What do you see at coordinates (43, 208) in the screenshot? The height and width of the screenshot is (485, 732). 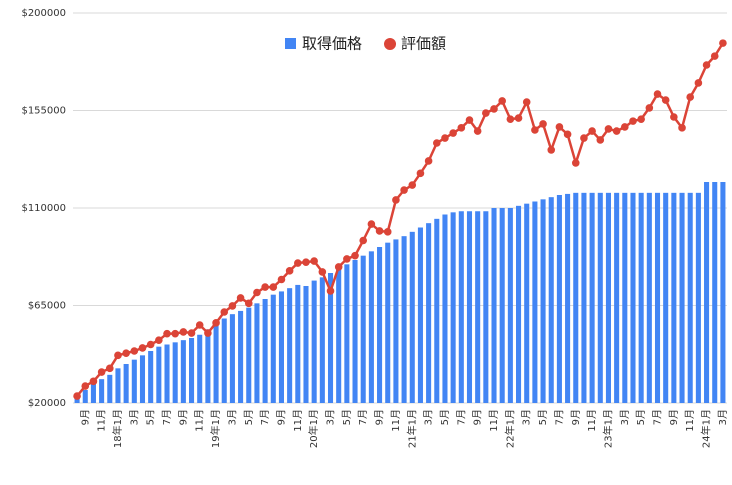 I see `y-tick-label: $110000` at bounding box center [43, 208].